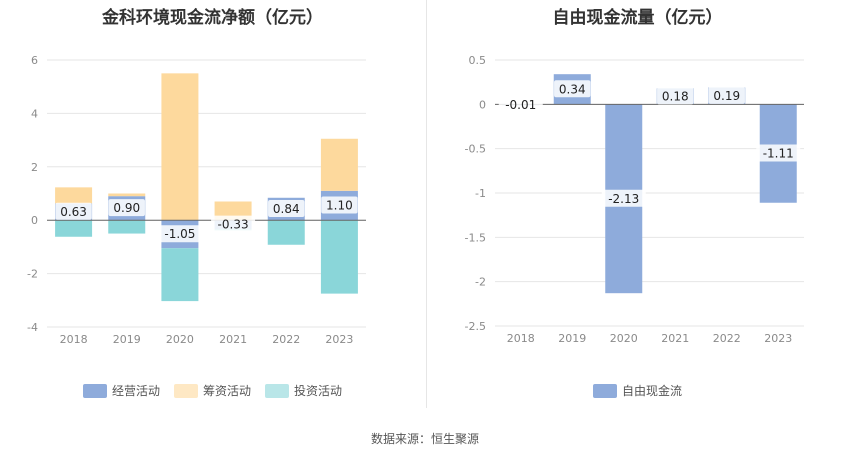 This screenshot has width=850, height=459. Describe the element at coordinates (286, 232) in the screenshot. I see `bar-投资活动-2022` at that location.